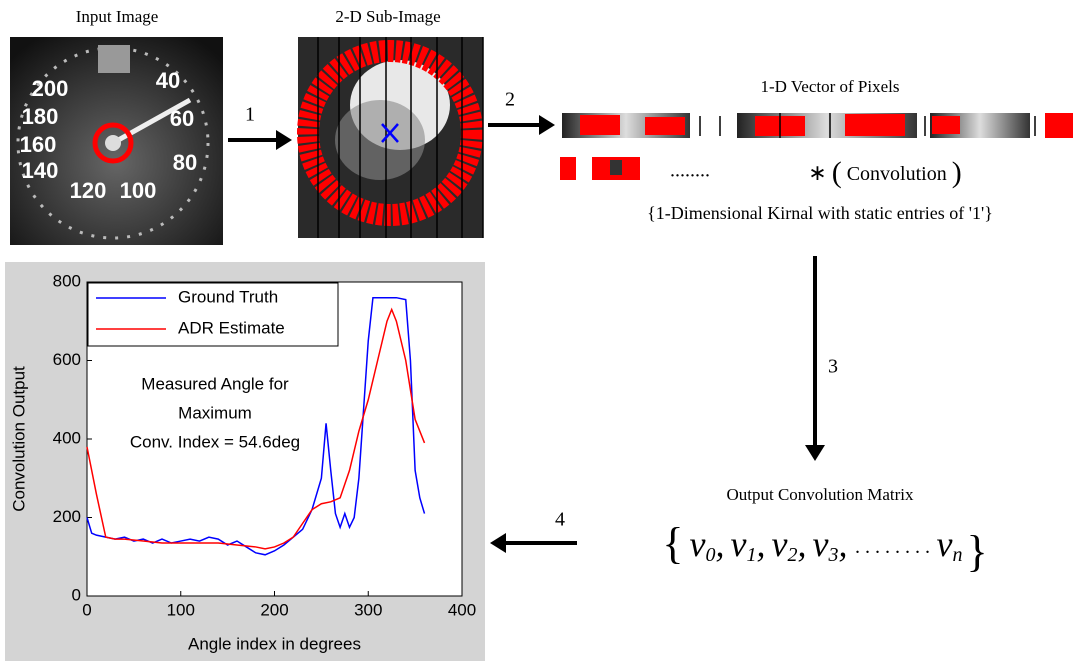 This screenshot has width=1078, height=661. What do you see at coordinates (274, 643) in the screenshot?
I see `x-axis-label: Angle index in degrees` at bounding box center [274, 643].